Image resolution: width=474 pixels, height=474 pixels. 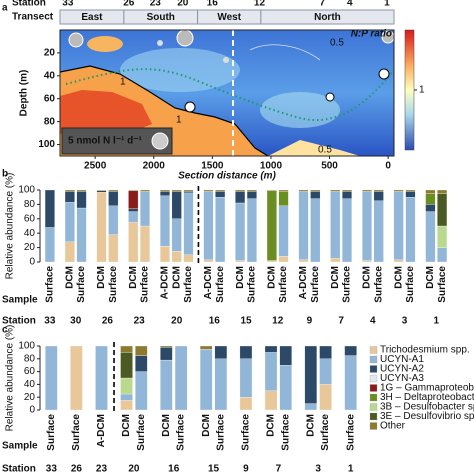 I want to click on station-label: 3, so click(x=318, y=469).